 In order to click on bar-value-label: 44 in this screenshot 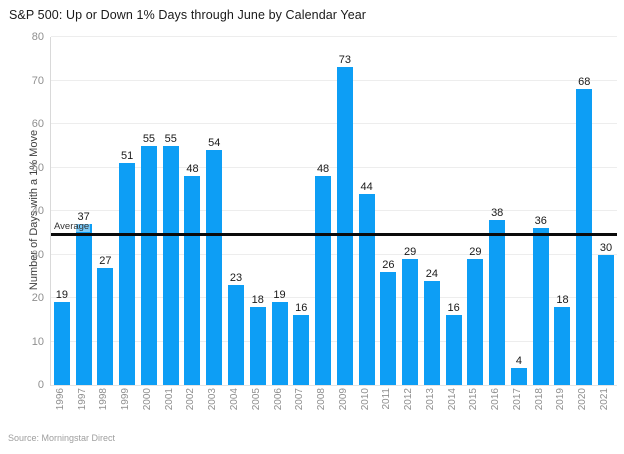, I will do `click(366, 186)`.